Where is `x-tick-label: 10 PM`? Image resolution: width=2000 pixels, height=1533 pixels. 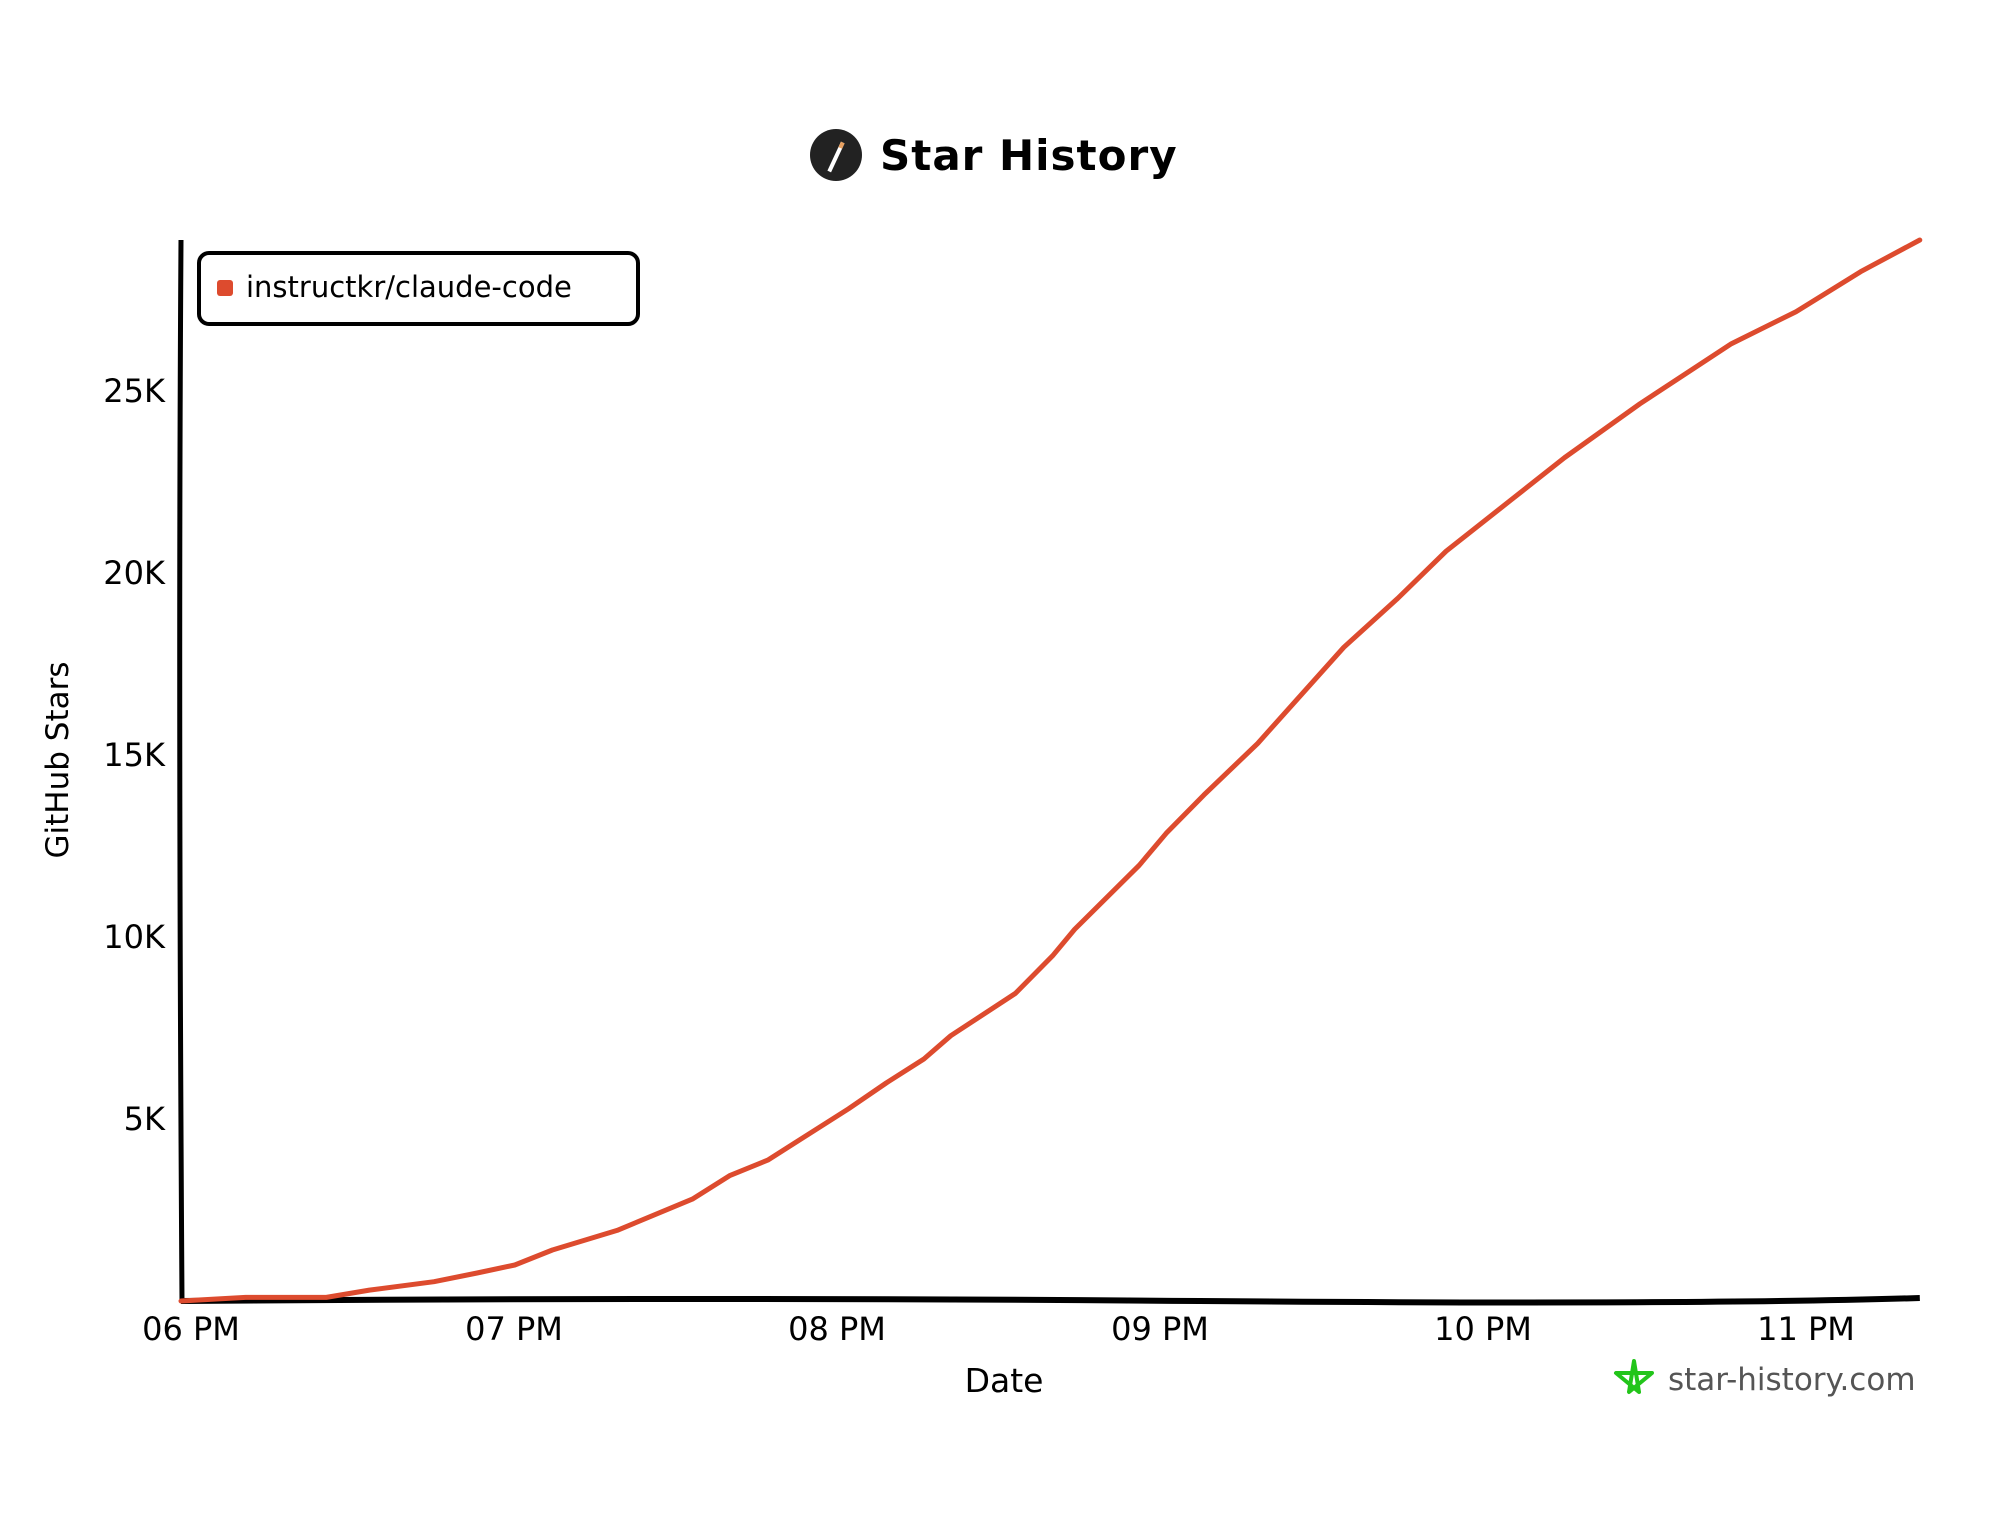
x-tick-label: 10 PM is located at coordinates (1483, 1329).